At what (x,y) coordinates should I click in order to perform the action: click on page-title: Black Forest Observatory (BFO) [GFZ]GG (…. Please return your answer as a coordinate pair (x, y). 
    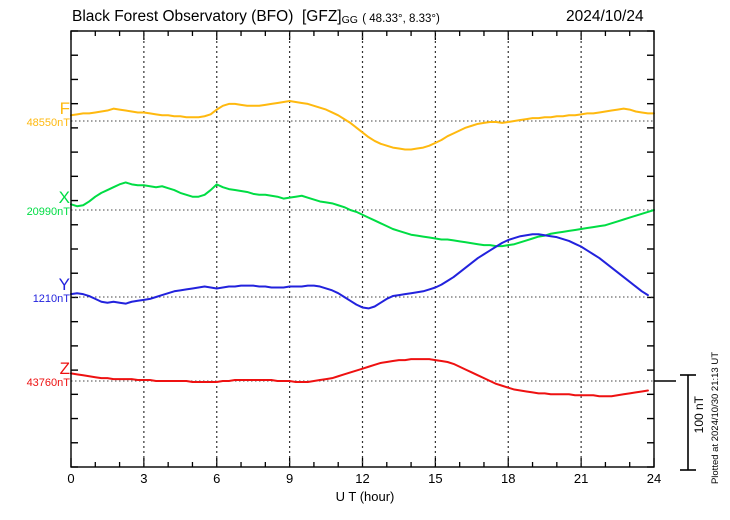
    Looking at the image, I should click on (256, 17).